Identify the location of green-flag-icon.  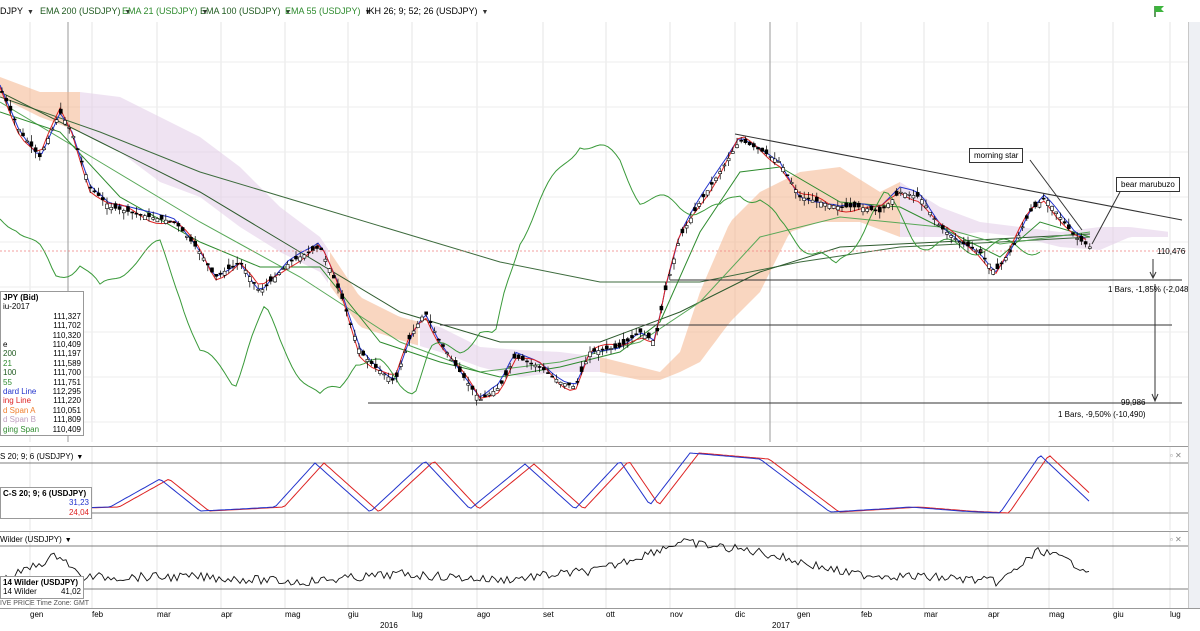
(1159, 11).